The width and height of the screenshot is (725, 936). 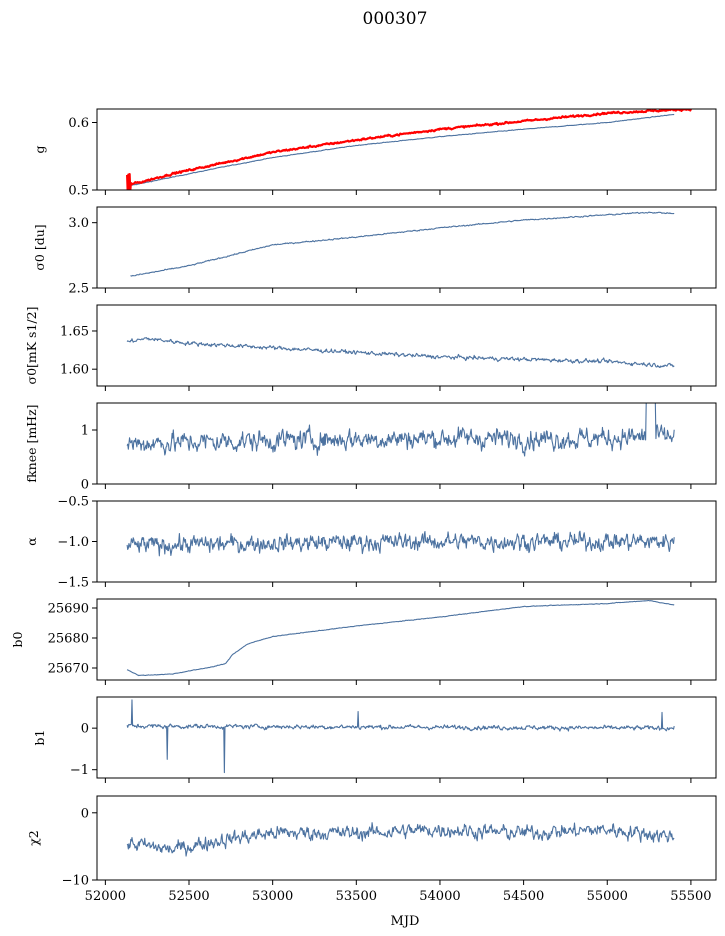 I want to click on y-tick-label-fknee-1: 1, so click(x=85, y=431).